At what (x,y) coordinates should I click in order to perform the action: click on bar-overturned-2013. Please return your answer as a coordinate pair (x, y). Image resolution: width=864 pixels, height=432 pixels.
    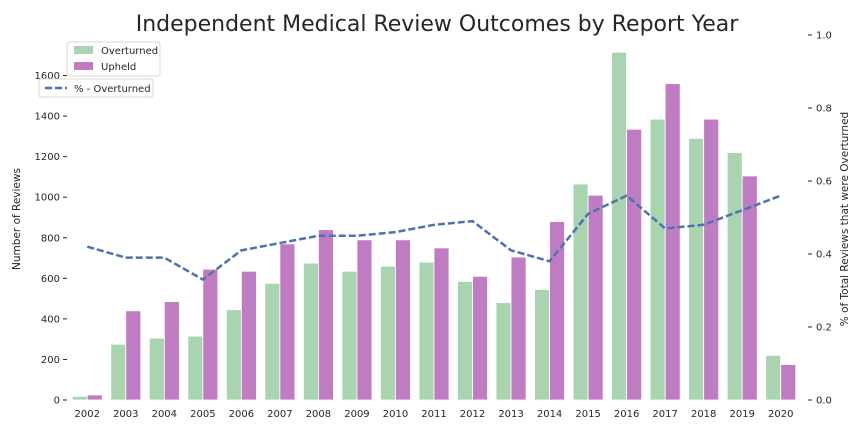
    Looking at the image, I should click on (503, 351).